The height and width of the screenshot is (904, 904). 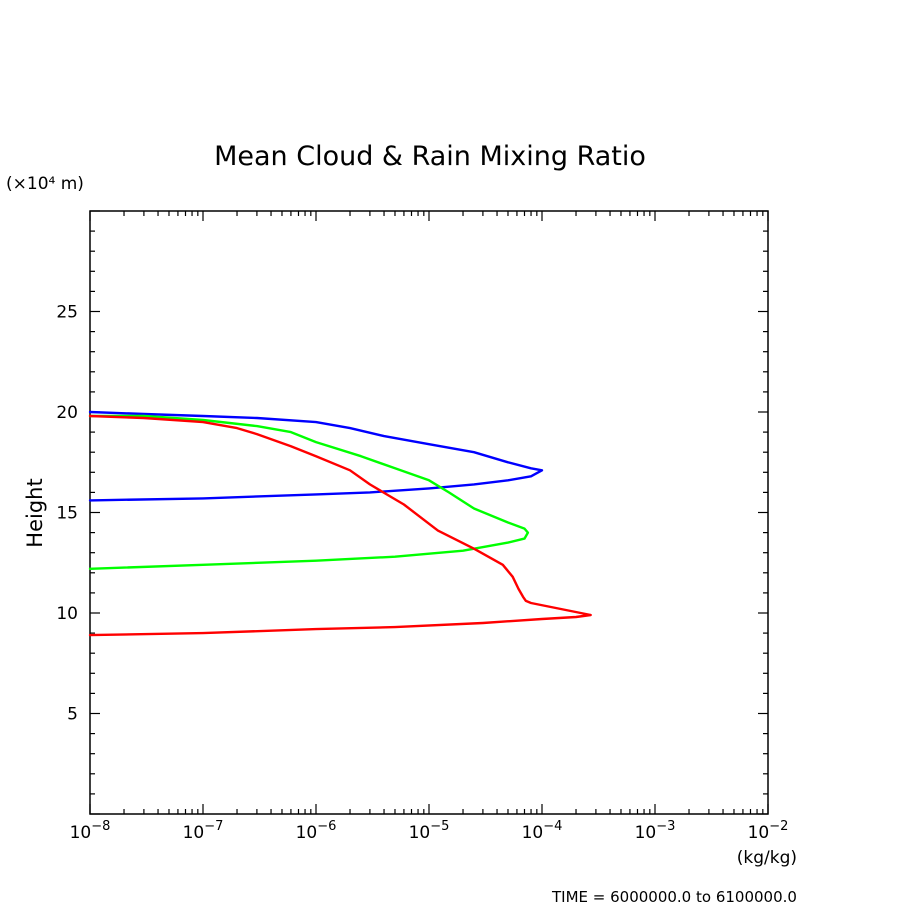 What do you see at coordinates (665, 826) in the screenshot?
I see `x-tick-exponent: −3` at bounding box center [665, 826].